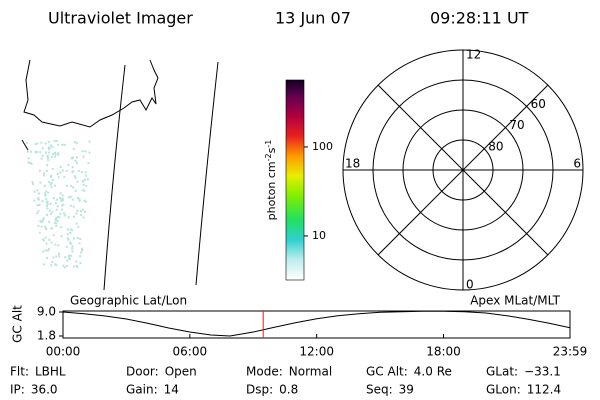  I want to click on y-tick-label: 9.0, so click(46, 312).